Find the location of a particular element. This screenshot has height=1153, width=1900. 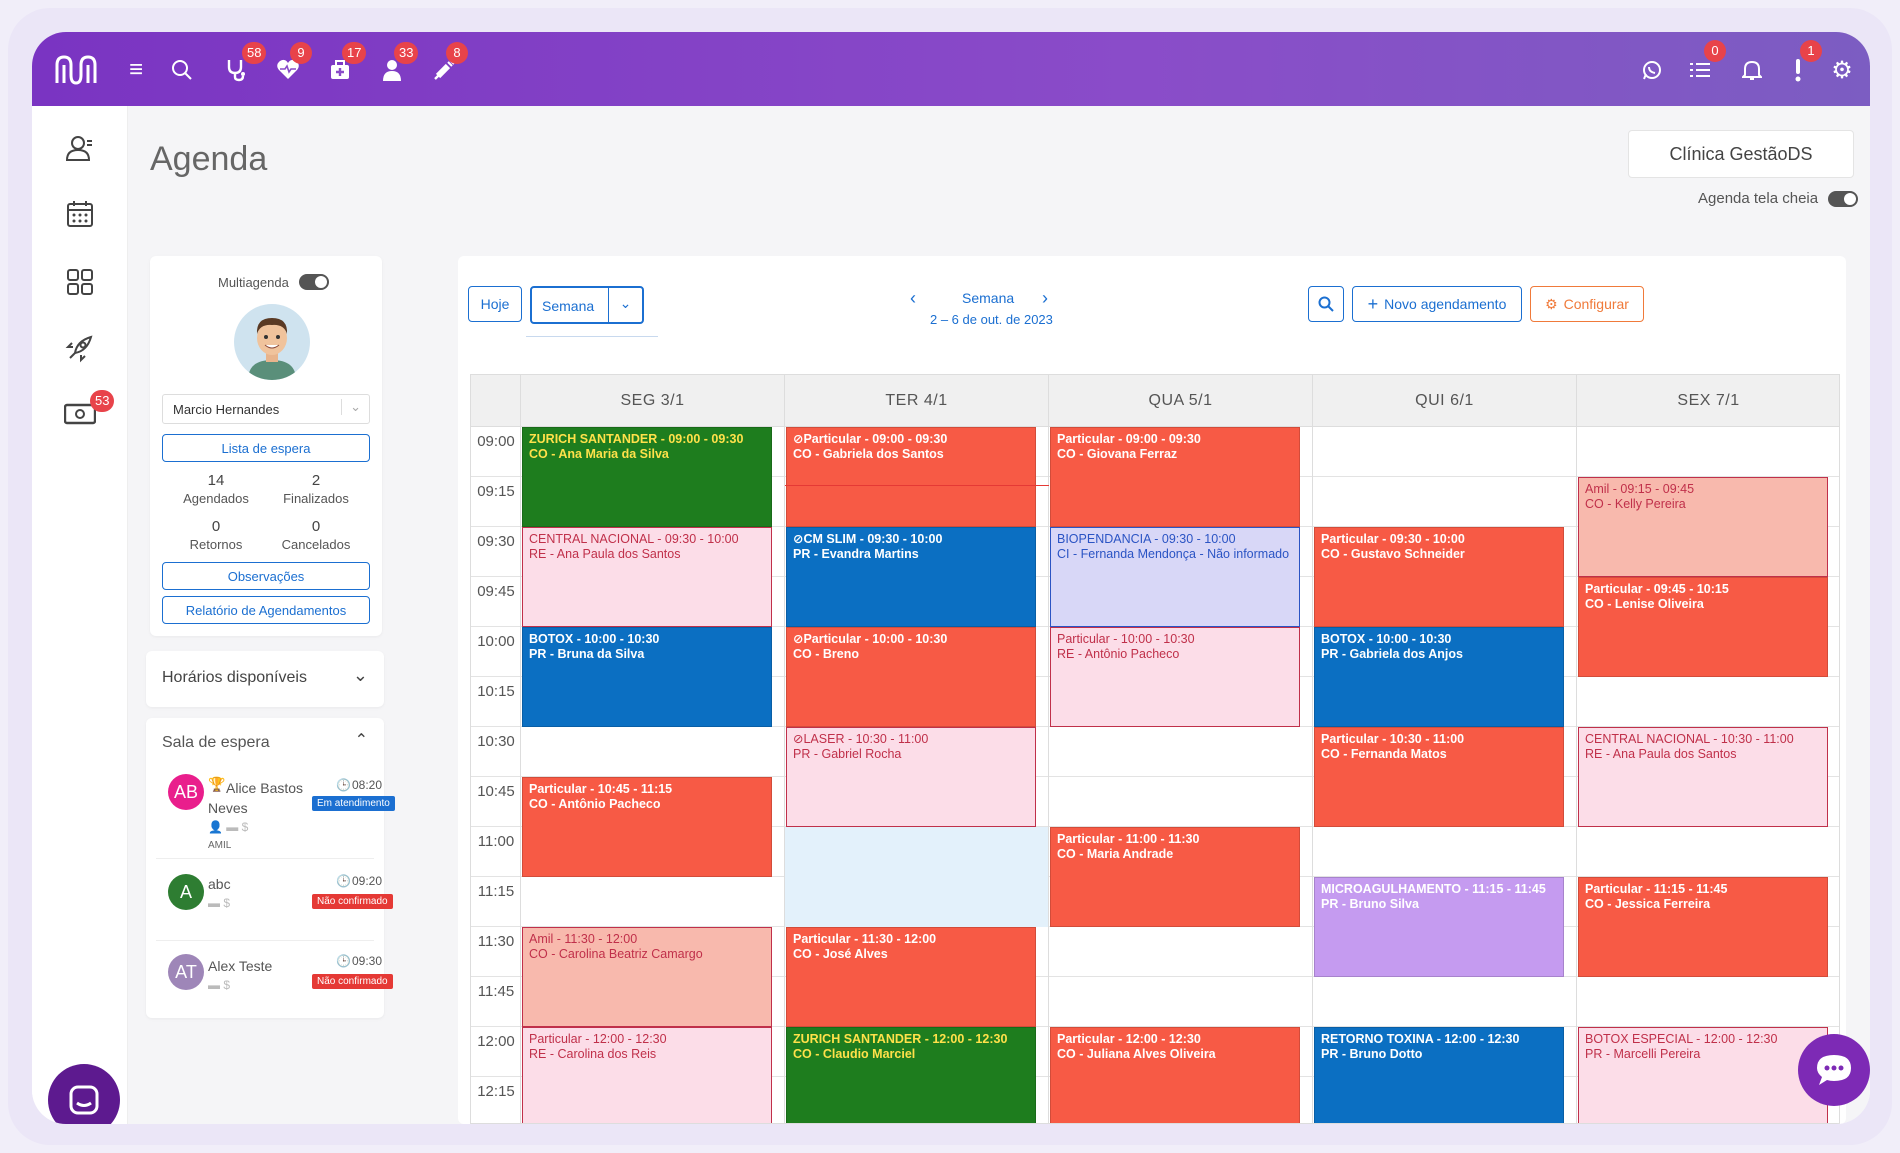

heart-icon: 9 is located at coordinates (290, 66).